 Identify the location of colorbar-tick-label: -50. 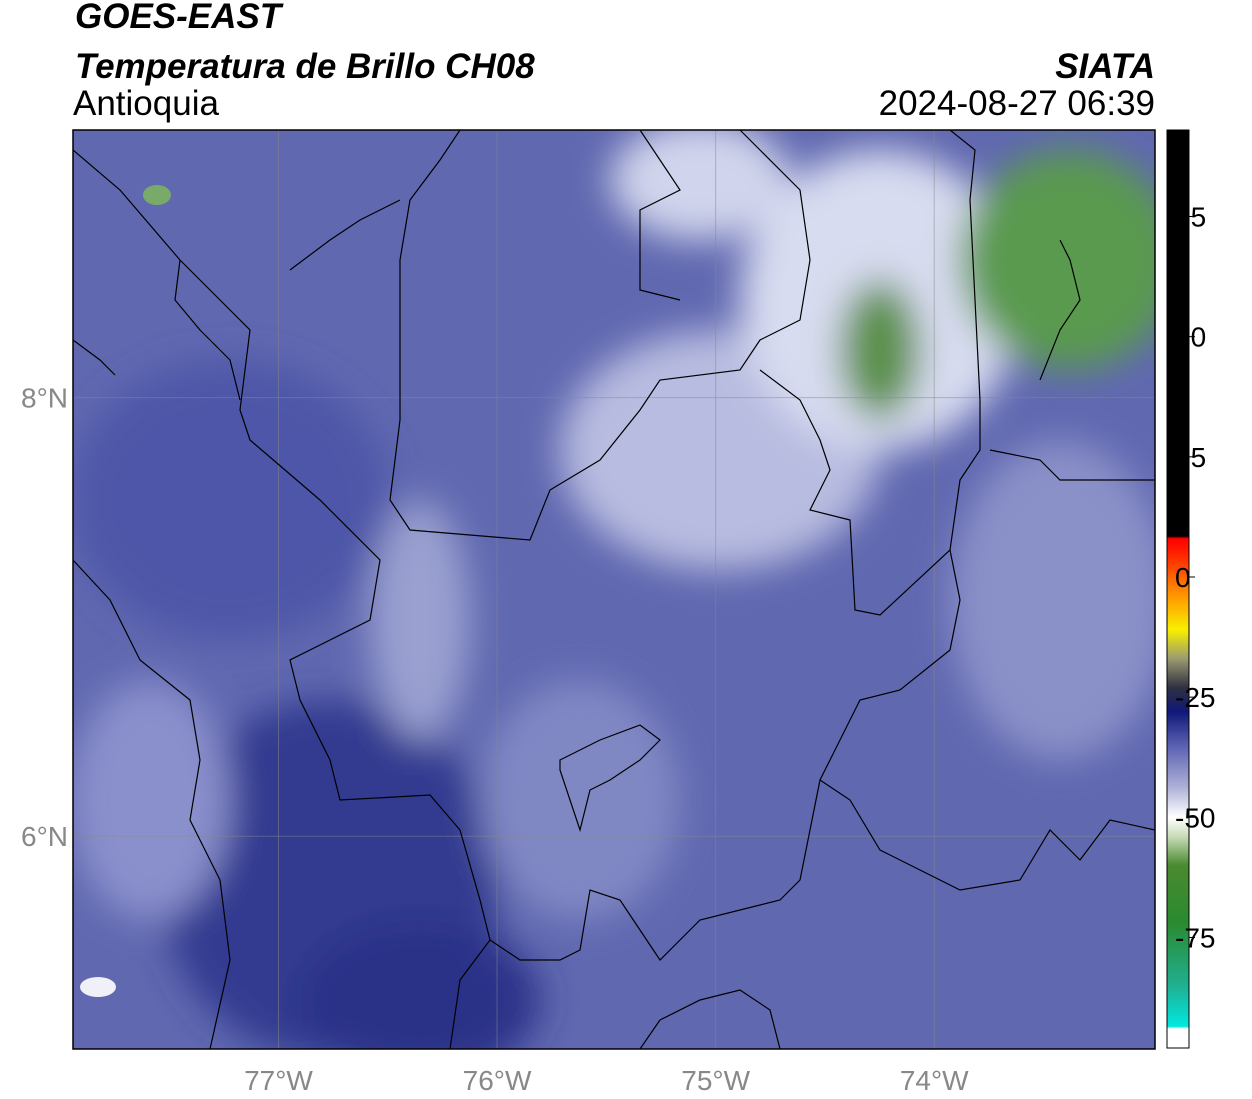
(1195, 817).